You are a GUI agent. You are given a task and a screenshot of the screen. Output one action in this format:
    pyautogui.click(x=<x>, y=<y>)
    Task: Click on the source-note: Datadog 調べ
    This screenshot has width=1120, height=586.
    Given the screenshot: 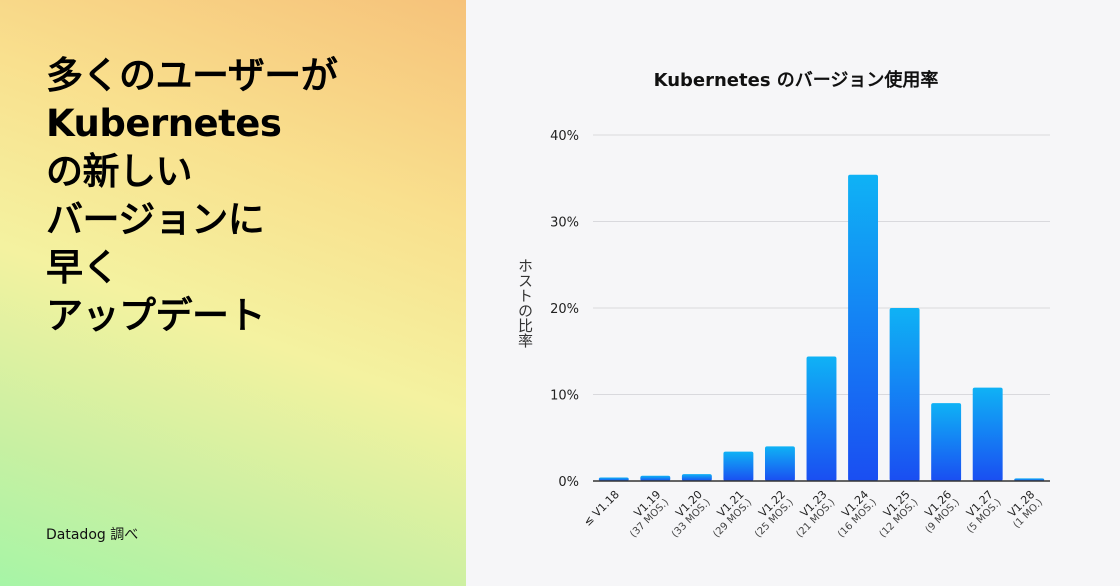 What is the action you would take?
    pyautogui.click(x=92, y=535)
    